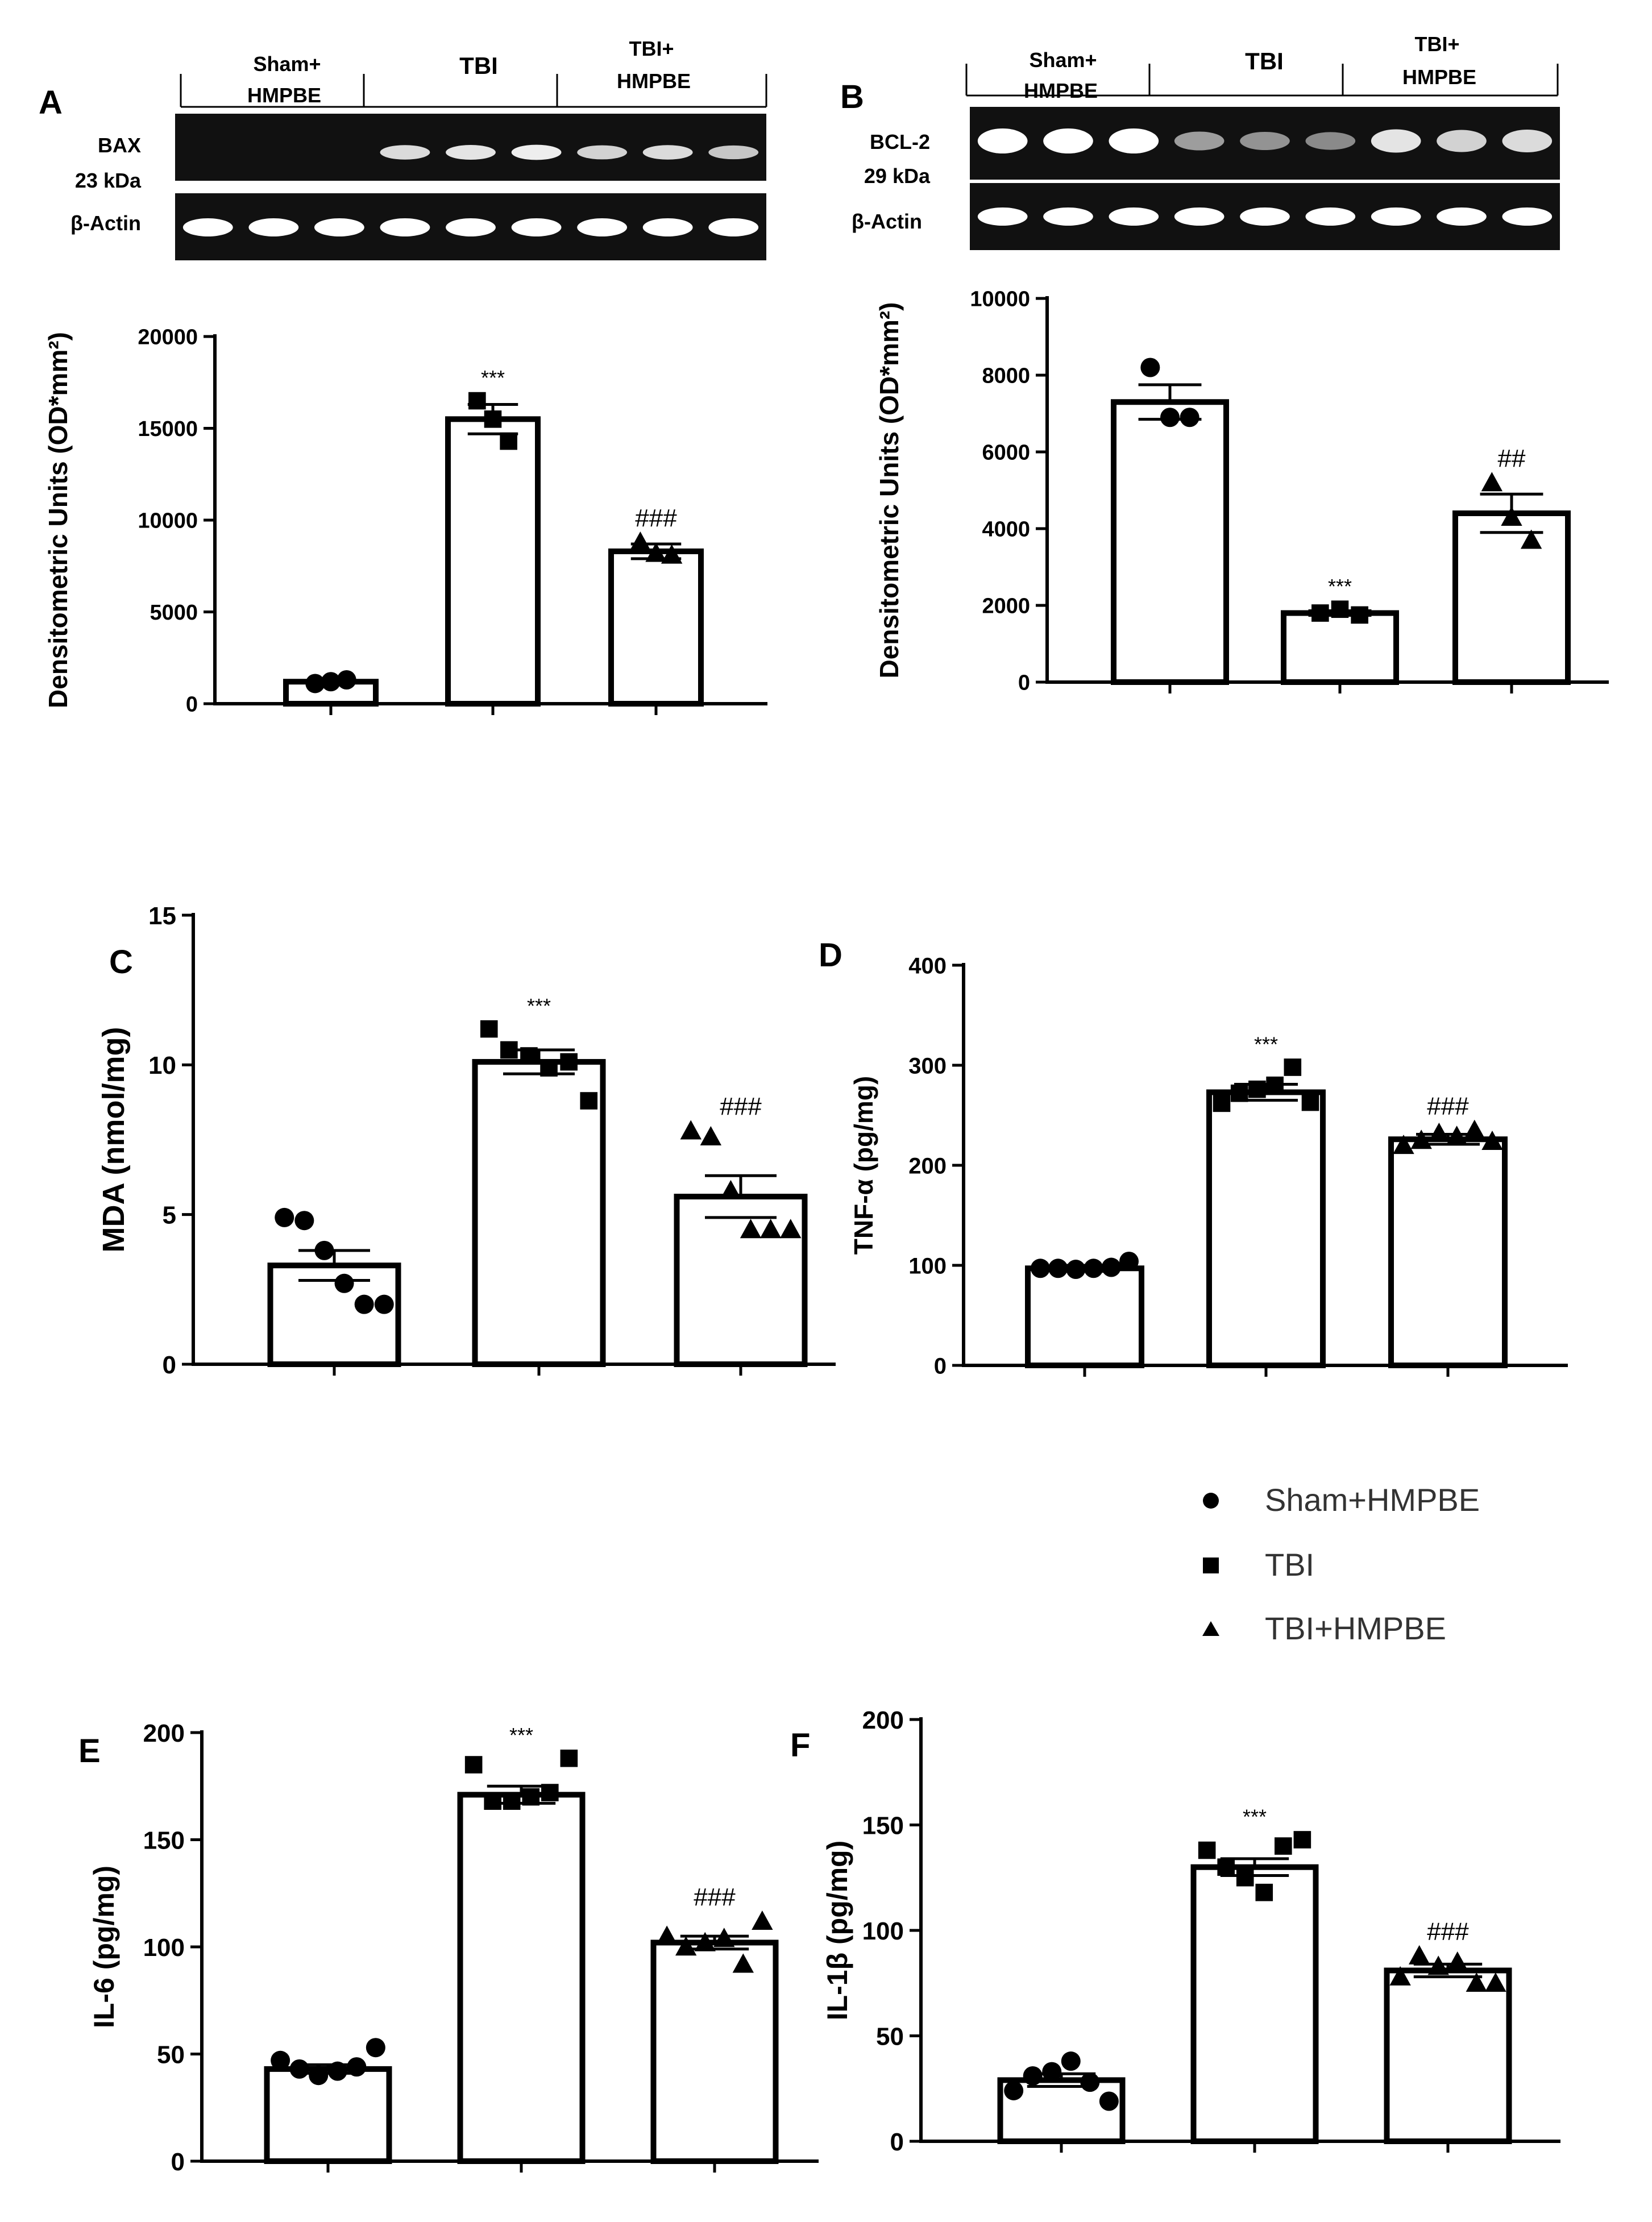 This screenshot has height=2222, width=1652. I want to click on y-axis-label: MDA (nmol/mg), so click(114, 1140).